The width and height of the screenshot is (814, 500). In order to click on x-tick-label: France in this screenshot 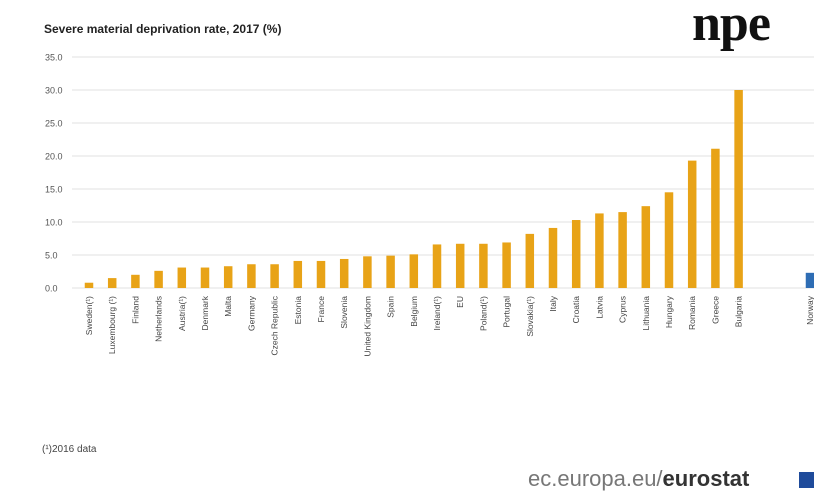, I will do `click(321, 309)`.